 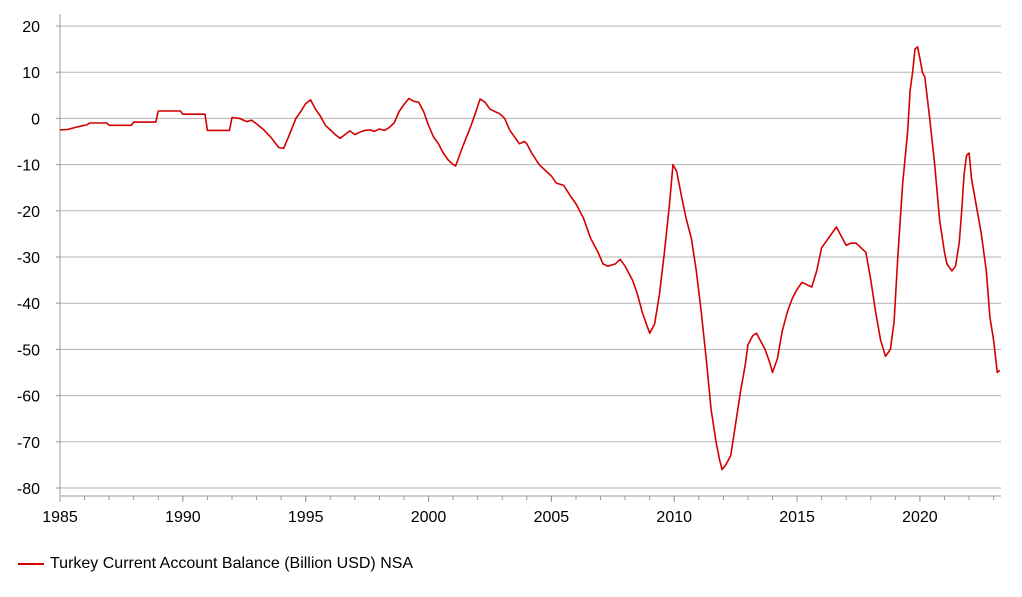 I want to click on x-tick-label: 2020, so click(x=920, y=517).